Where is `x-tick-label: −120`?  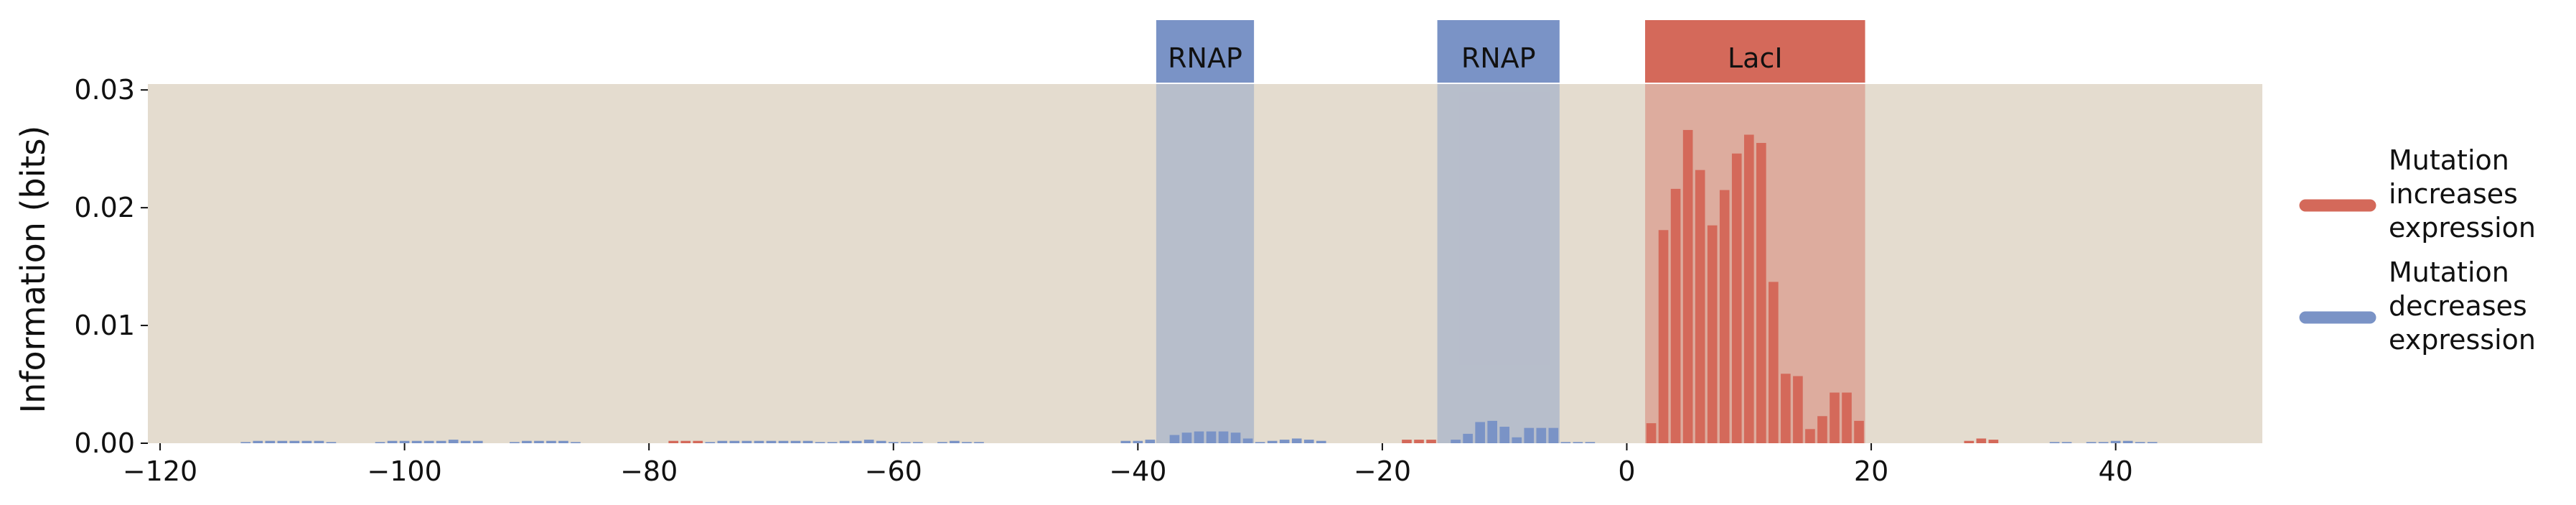
x-tick-label: −120 is located at coordinates (160, 471).